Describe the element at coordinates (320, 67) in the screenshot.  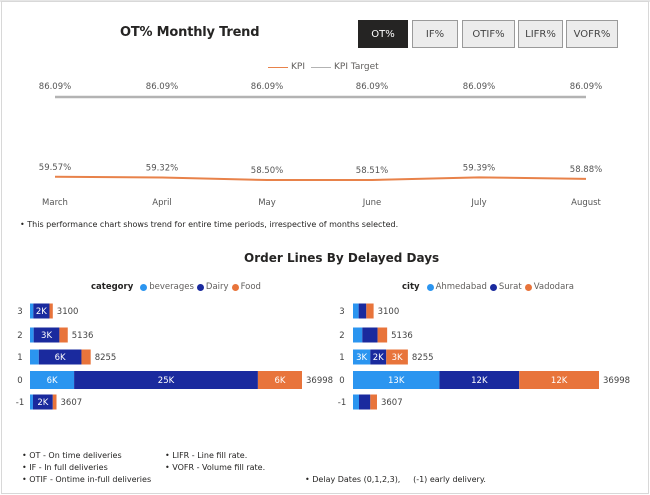
I see `target-legend-swatch` at that location.